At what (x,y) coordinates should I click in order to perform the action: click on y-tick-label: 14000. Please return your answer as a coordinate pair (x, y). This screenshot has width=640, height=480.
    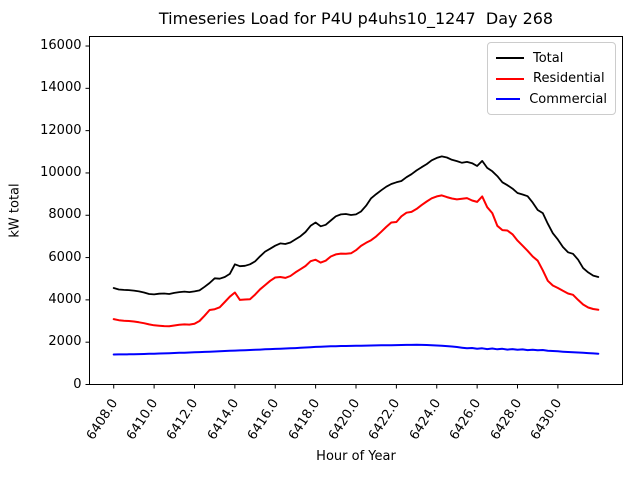
    Looking at the image, I should click on (61, 88).